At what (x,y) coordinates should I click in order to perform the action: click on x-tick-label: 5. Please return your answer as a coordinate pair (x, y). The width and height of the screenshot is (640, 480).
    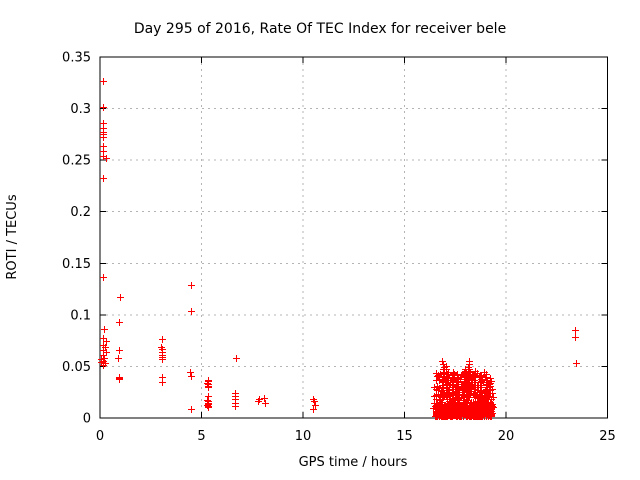
    Looking at the image, I should click on (201, 436).